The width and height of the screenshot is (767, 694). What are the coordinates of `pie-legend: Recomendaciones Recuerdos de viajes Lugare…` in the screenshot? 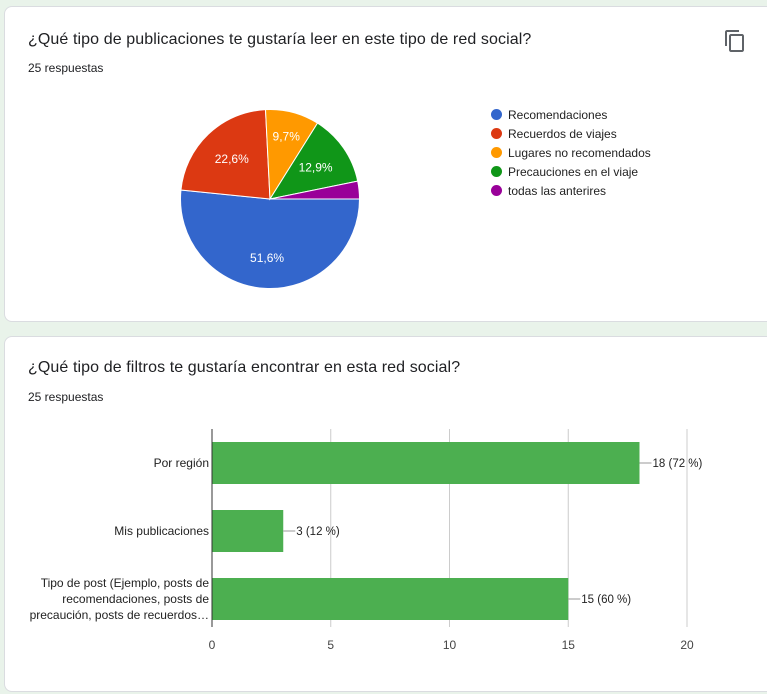 It's located at (570, 152).